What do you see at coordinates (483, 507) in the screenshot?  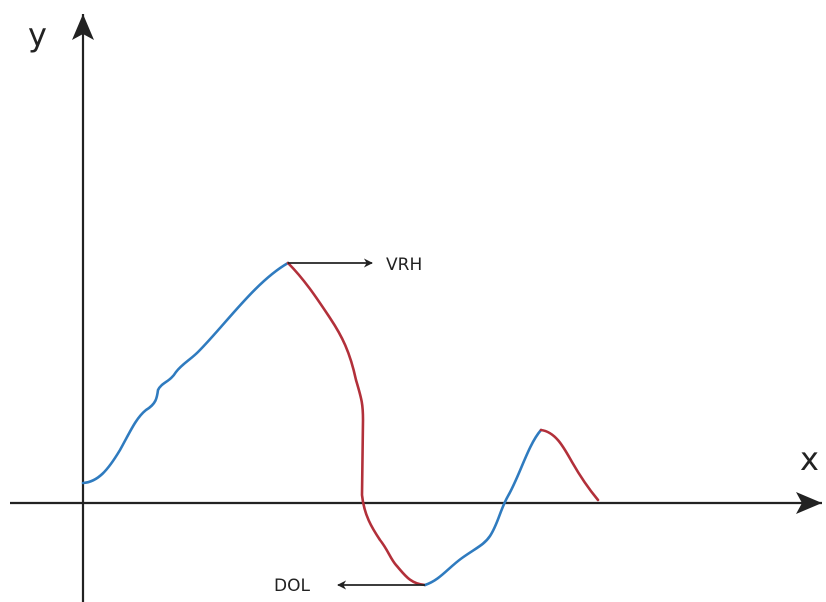 I see `recovering-curve` at bounding box center [483, 507].